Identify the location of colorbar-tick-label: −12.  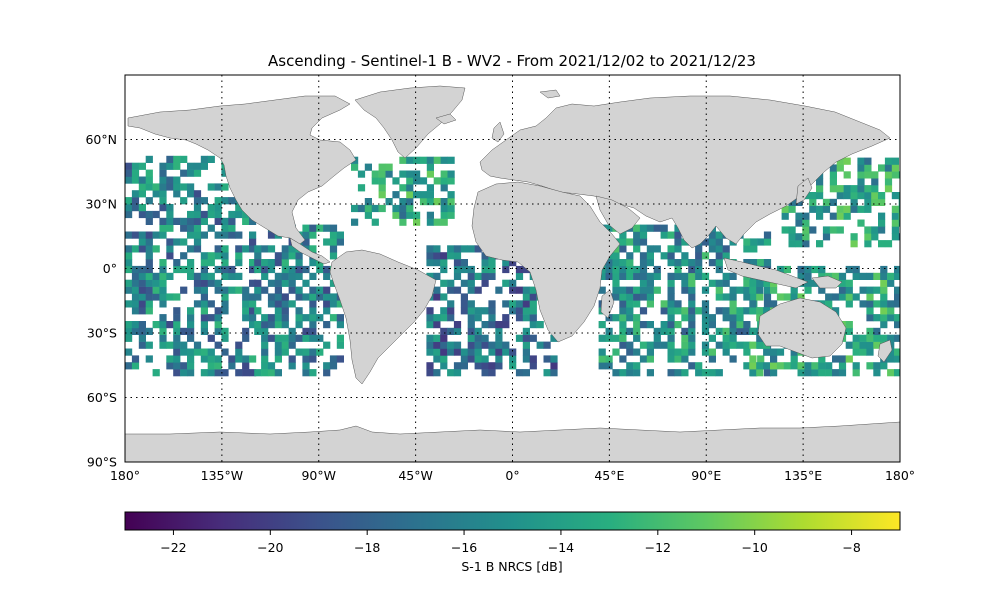
(658, 547).